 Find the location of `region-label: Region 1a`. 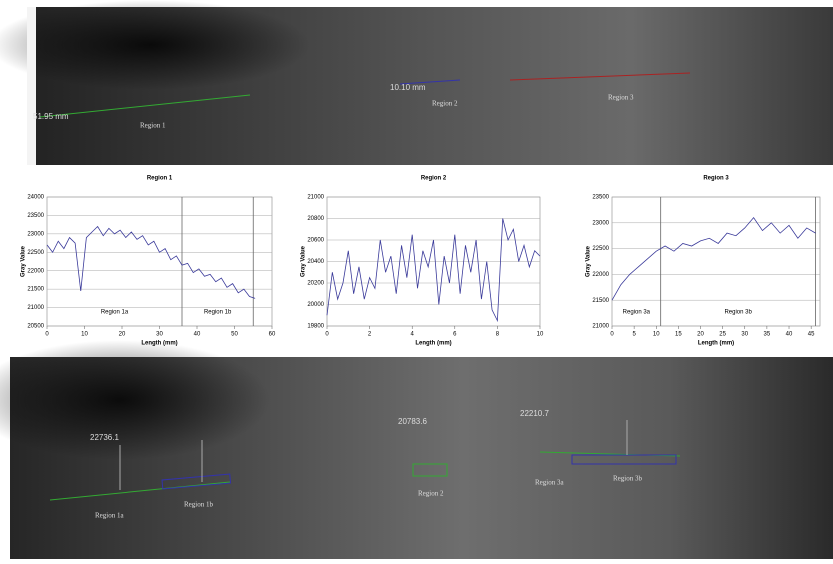

region-label: Region 1a is located at coordinates (109, 516).